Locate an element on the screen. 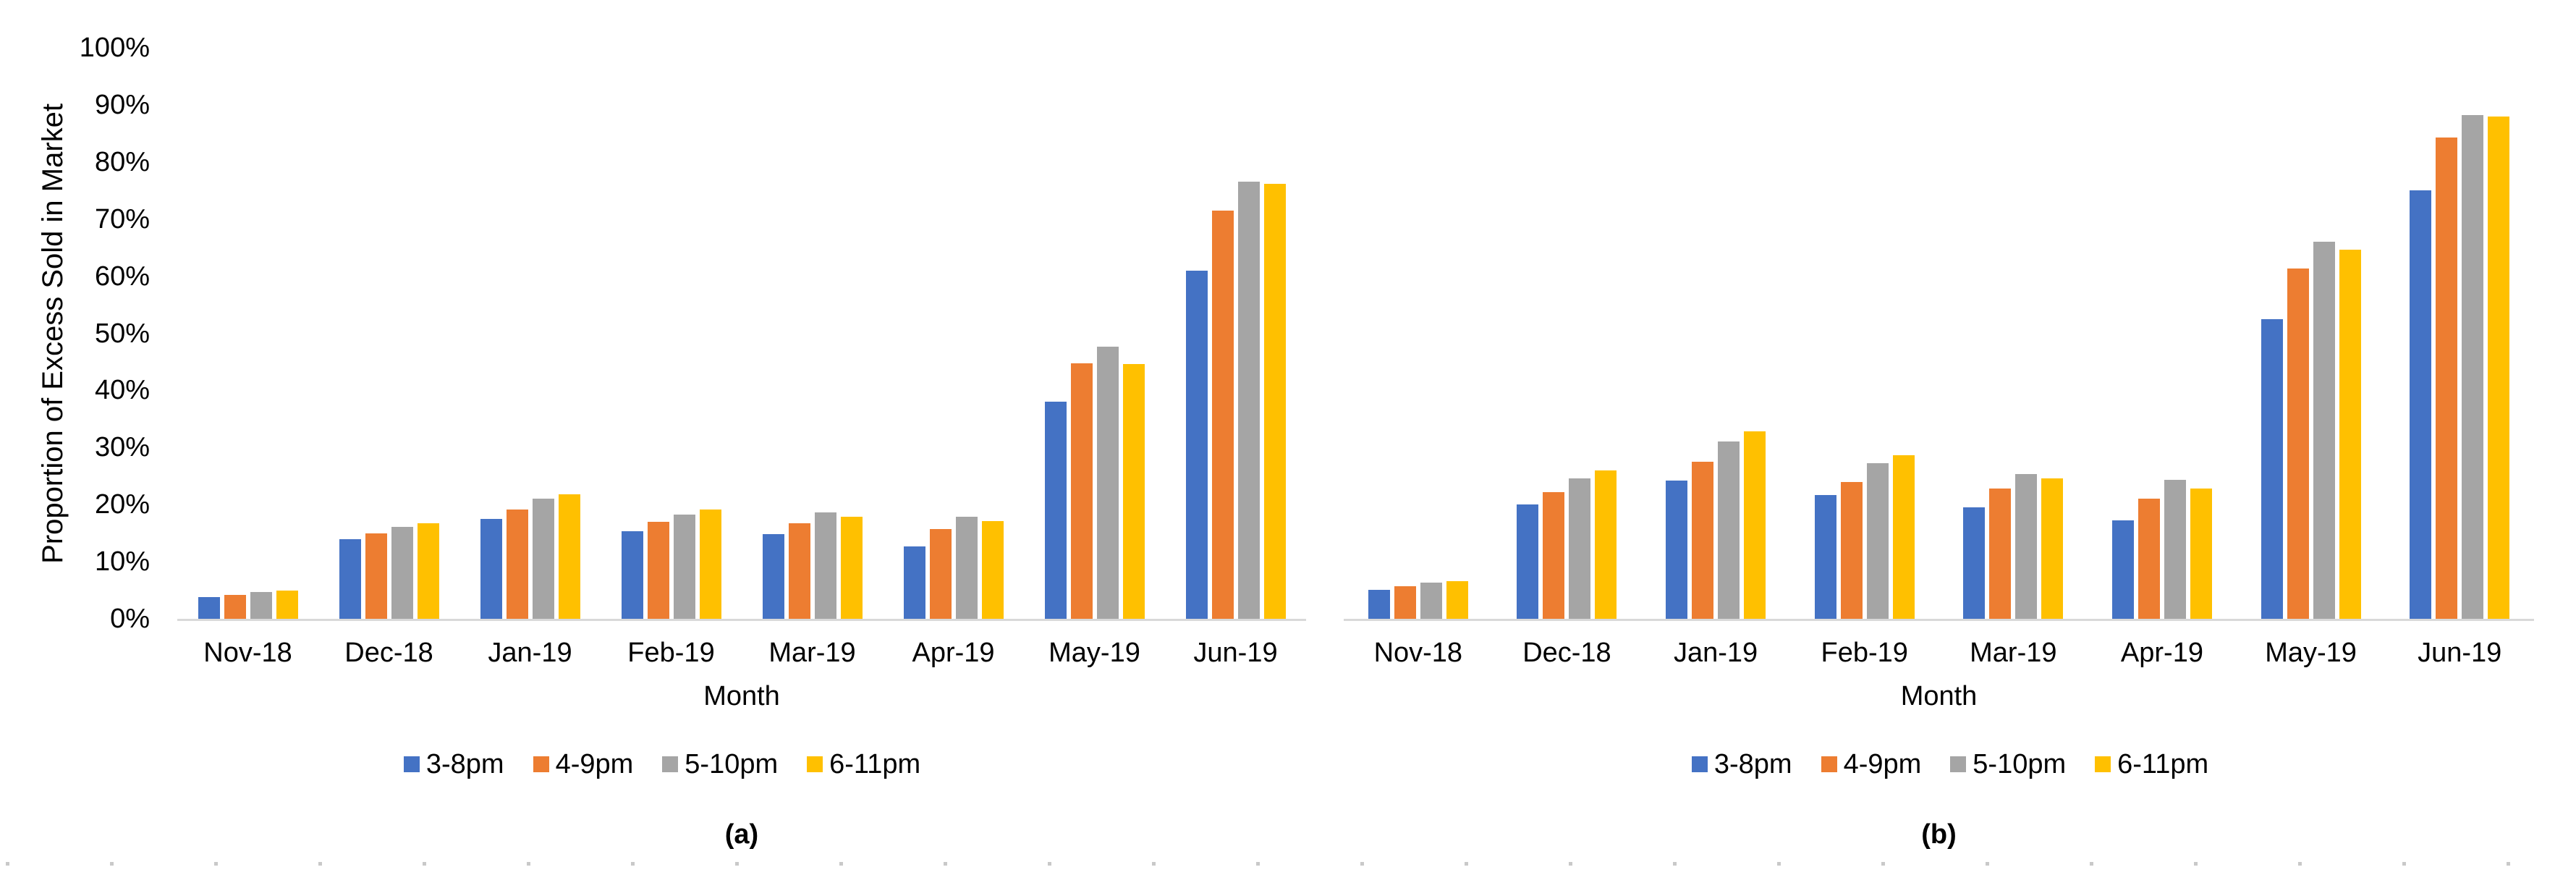 This screenshot has height=875, width=2576. bottom-dotted-rule is located at coordinates (1288, 864).